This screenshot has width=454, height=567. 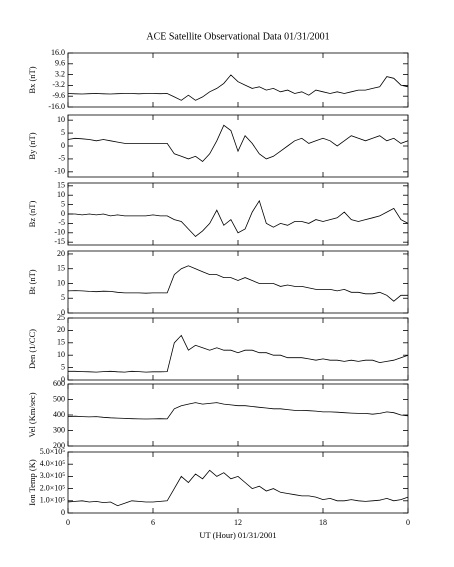 I want to click on y-tick-label: -3.2, so click(x=58, y=84).